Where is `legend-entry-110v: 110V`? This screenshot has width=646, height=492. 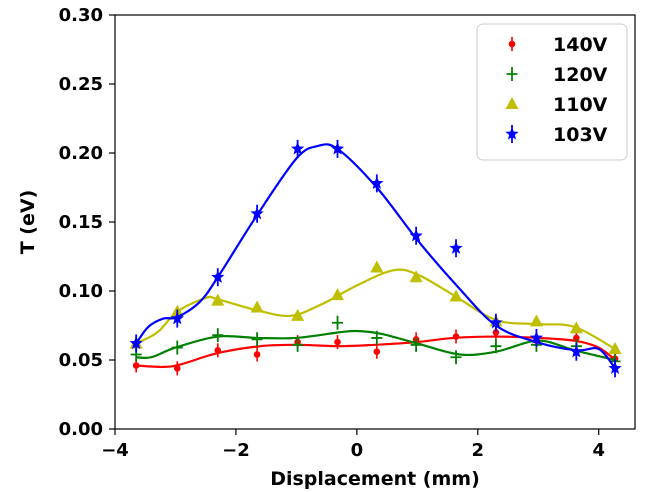
legend-entry-110v: 110V is located at coordinates (556, 105).